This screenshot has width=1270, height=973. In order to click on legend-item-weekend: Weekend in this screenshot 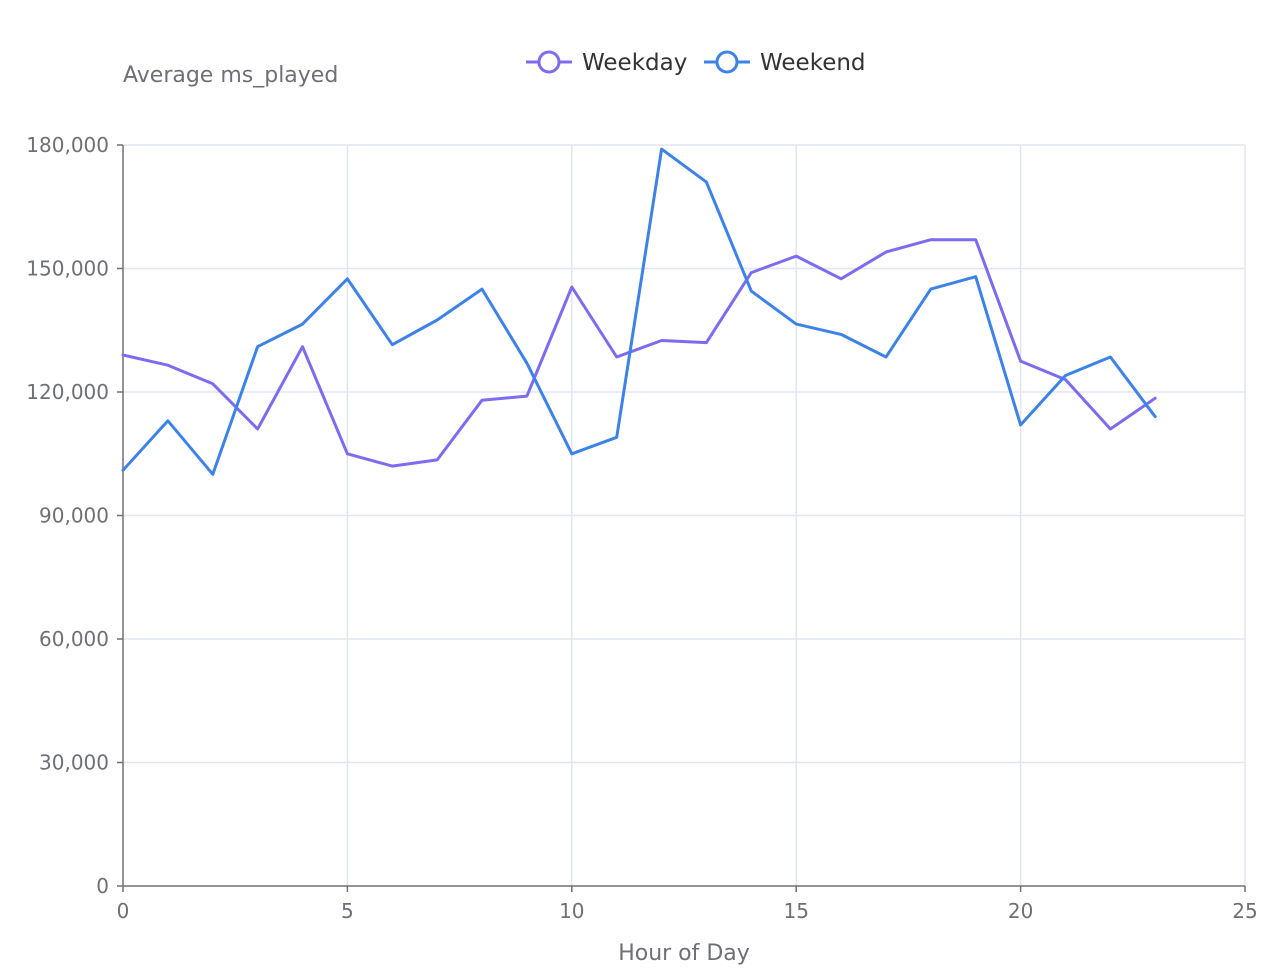, I will do `click(785, 63)`.